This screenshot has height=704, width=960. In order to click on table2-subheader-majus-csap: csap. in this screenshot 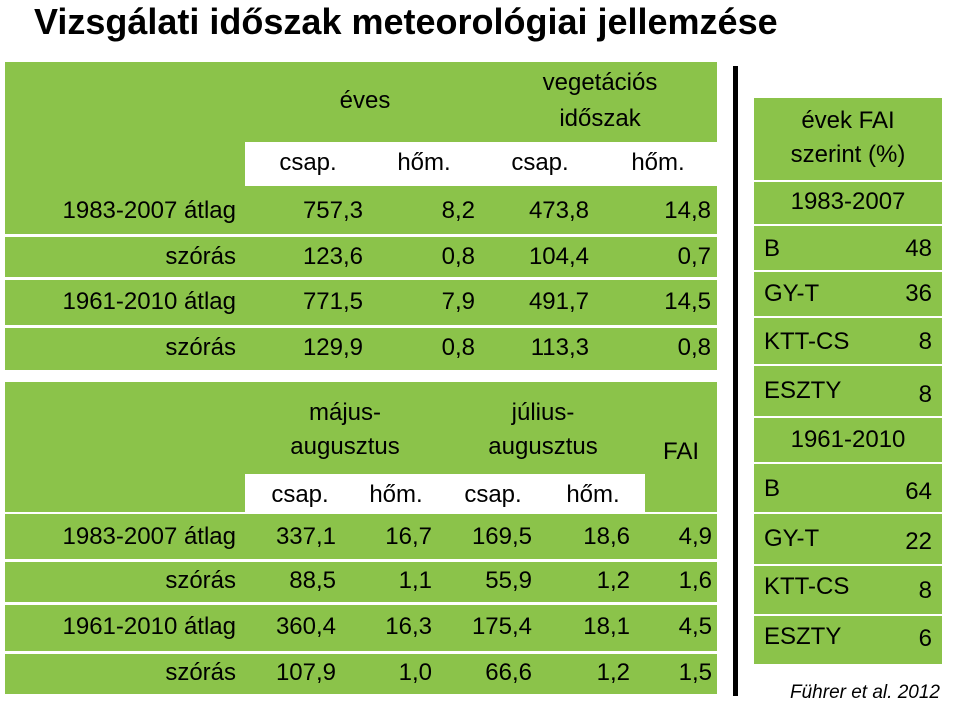, I will do `click(300, 494)`.